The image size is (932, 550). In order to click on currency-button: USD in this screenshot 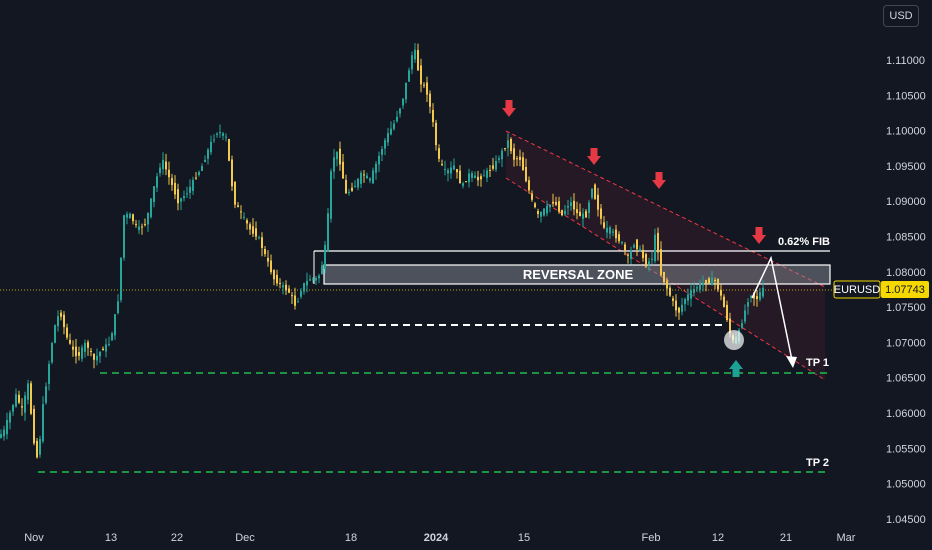, I will do `click(901, 16)`.